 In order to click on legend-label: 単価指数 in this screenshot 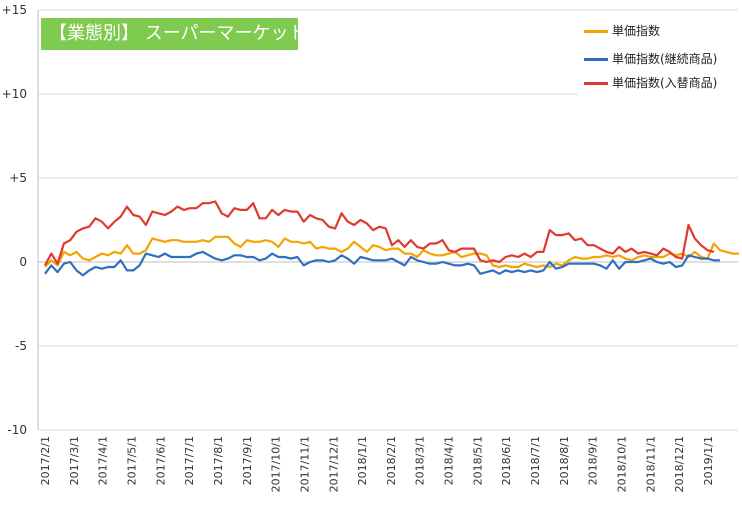, I will do `click(636, 31)`.